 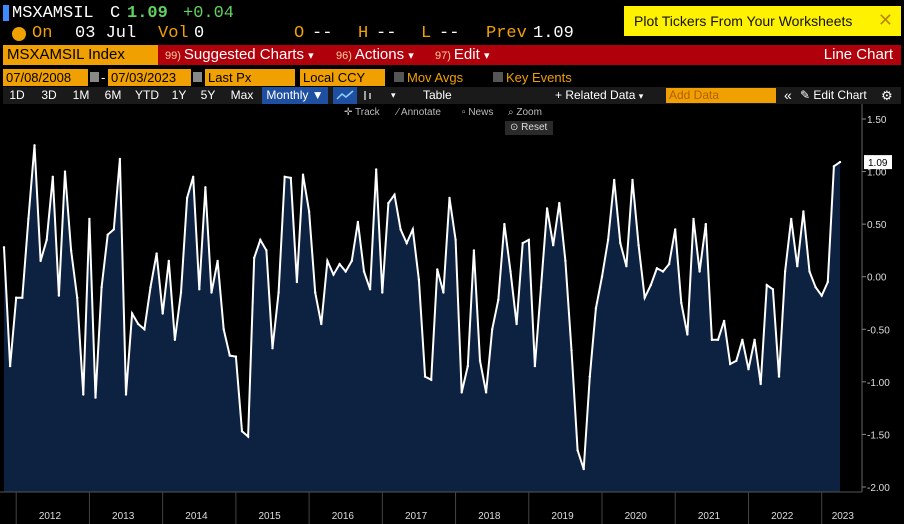 I want to click on chevron-down-icon: ▾, so click(x=393, y=95).